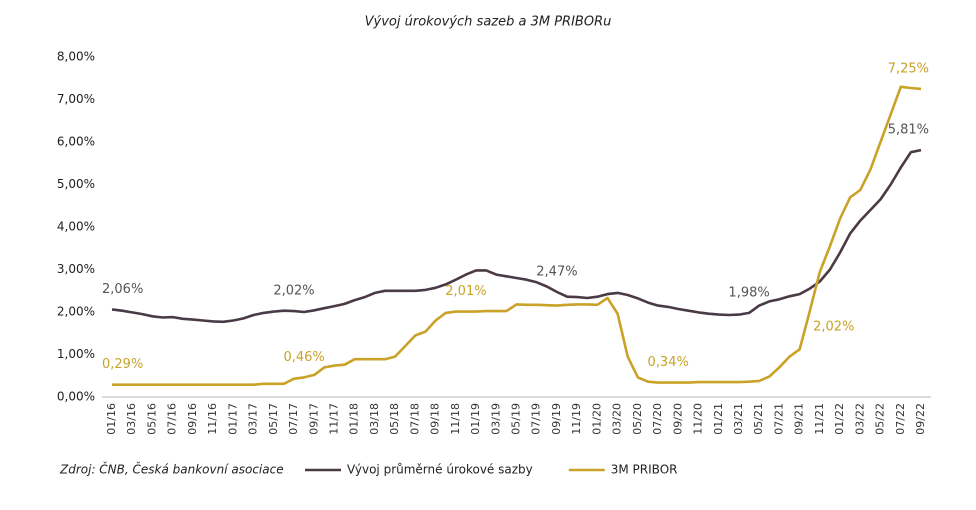  What do you see at coordinates (908, 68) in the screenshot?
I see `data-label: 7,25%` at bounding box center [908, 68].